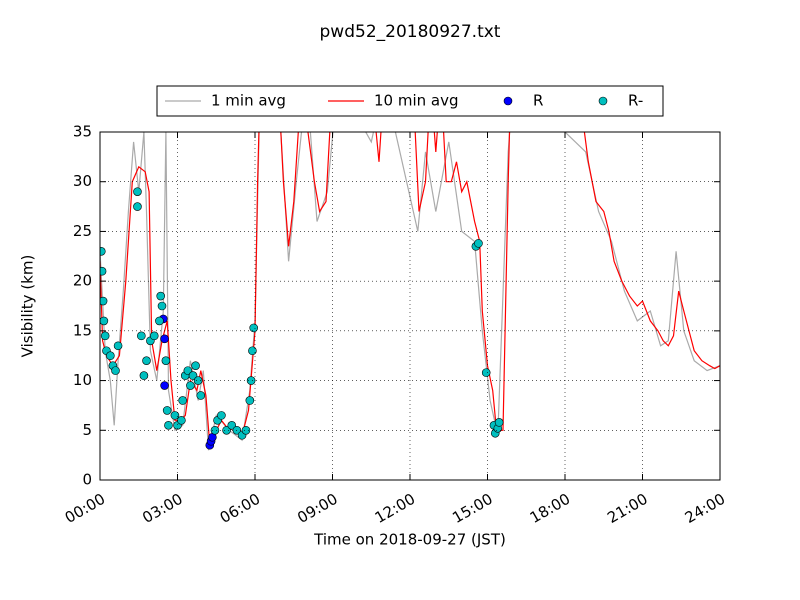 This screenshot has width=800, height=600. I want to click on legend-label: 10 min avg, so click(416, 101).